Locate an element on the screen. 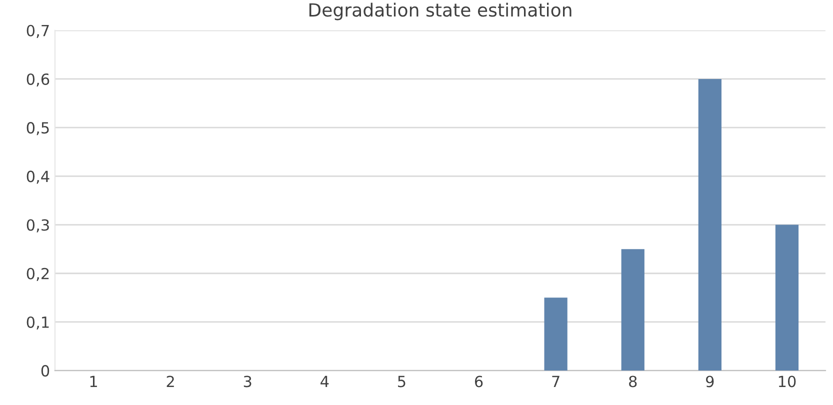 The height and width of the screenshot is (405, 833). x-tick-label: 10 is located at coordinates (787, 382).